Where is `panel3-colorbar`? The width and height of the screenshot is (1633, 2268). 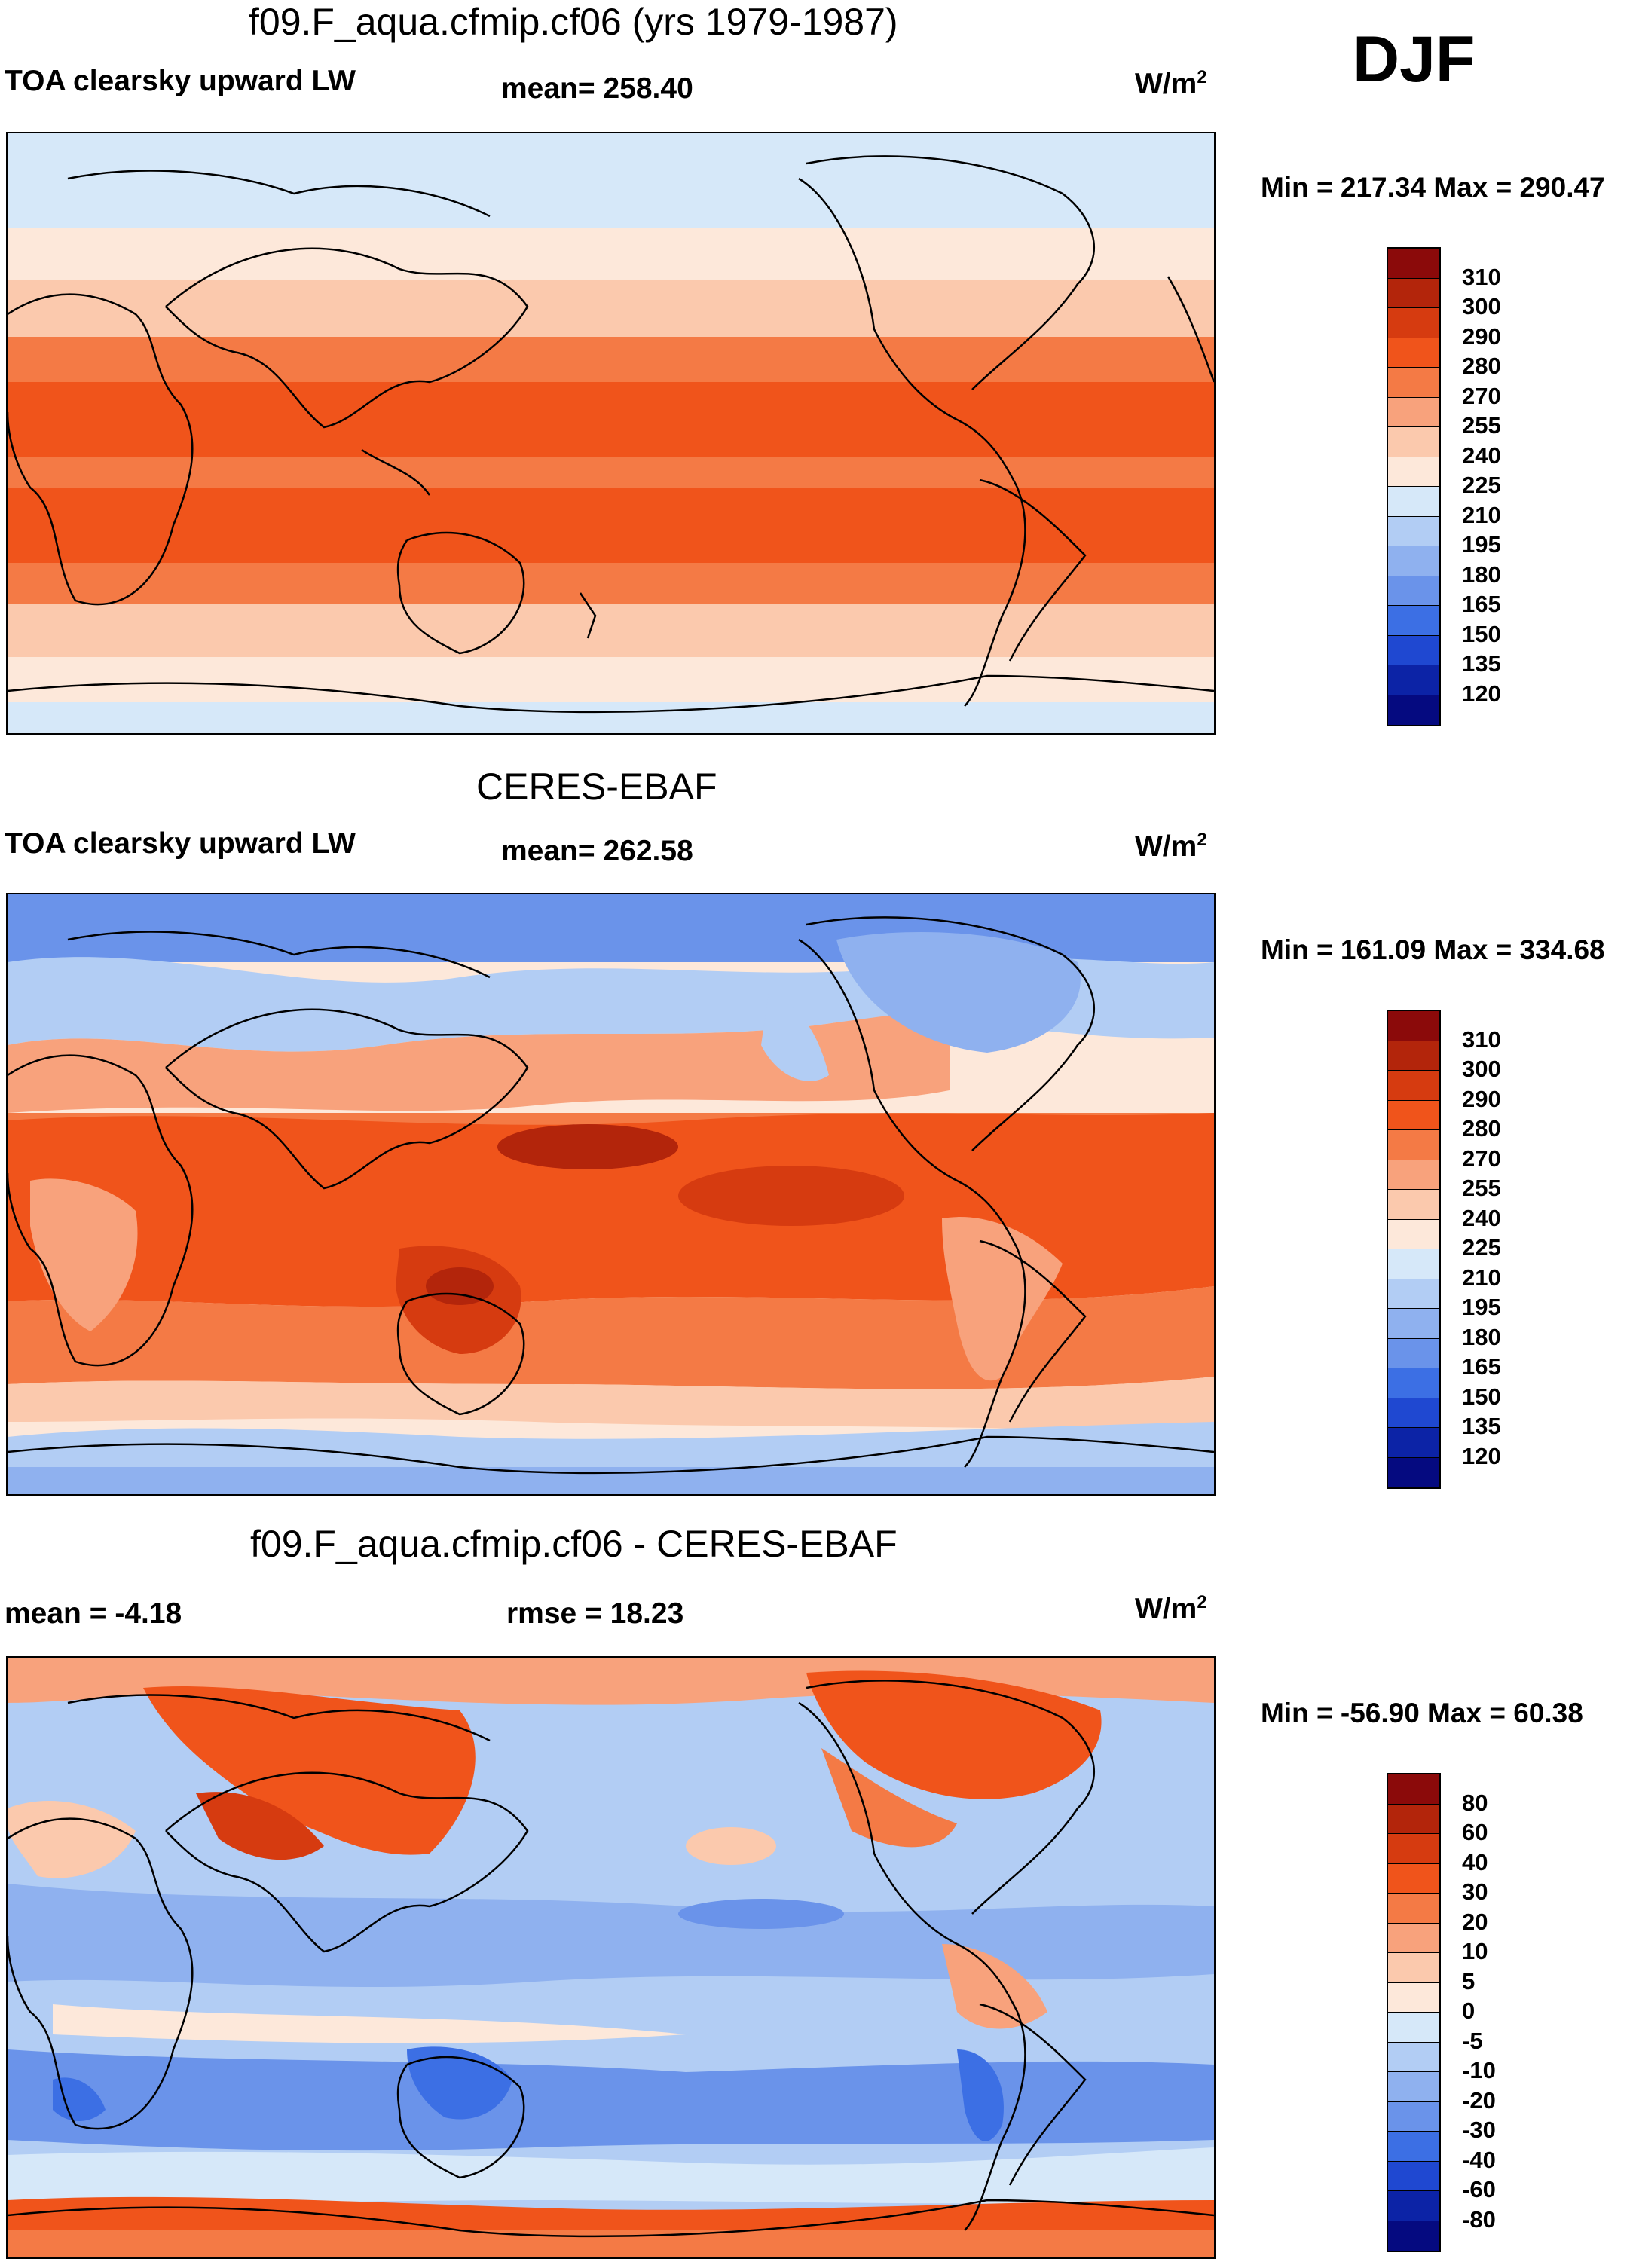 panel3-colorbar is located at coordinates (1414, 2012).